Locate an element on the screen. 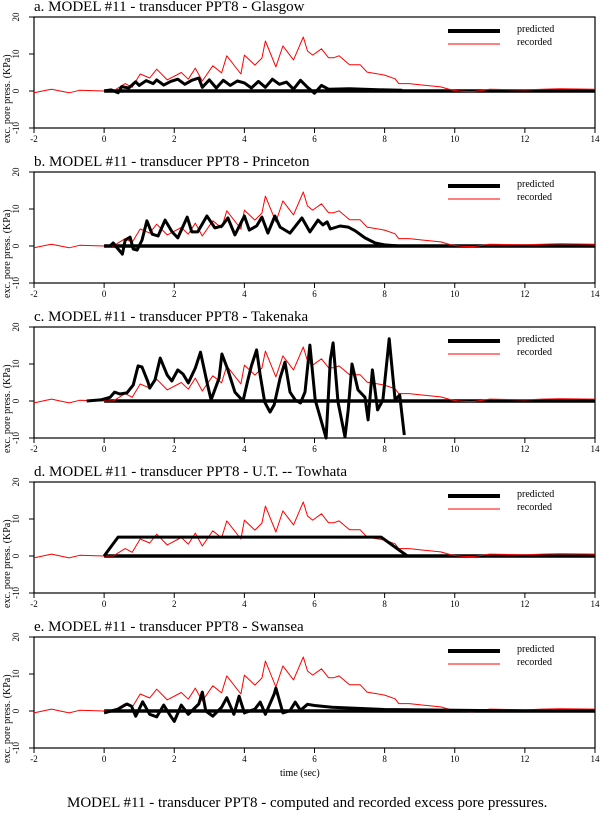 This screenshot has height=816, width=604. x-axis-label: time (sec) is located at coordinates (300, 773).